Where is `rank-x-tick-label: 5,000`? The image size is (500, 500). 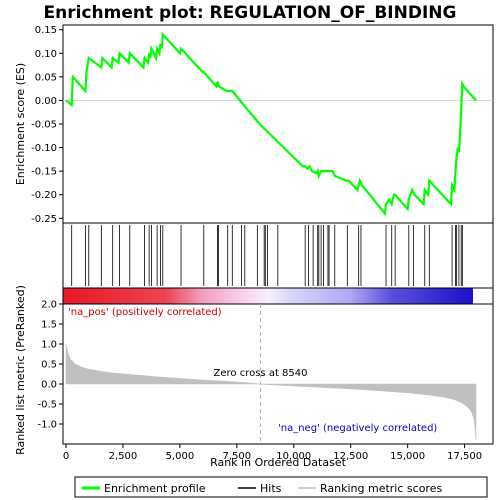 rank-x-tick-label: 5,000 is located at coordinates (180, 456).